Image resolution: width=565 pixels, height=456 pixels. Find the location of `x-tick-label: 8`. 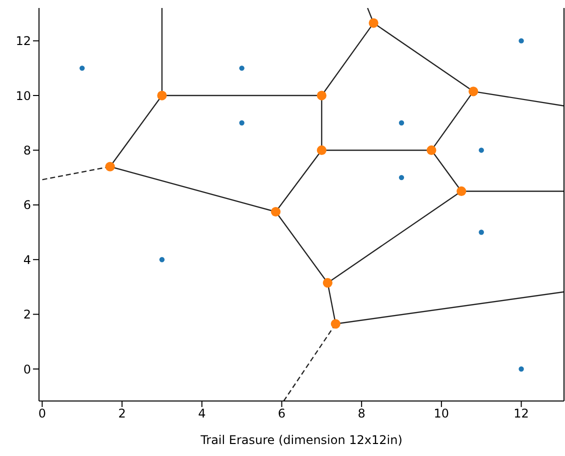

x-tick-label: 8 is located at coordinates (362, 413).